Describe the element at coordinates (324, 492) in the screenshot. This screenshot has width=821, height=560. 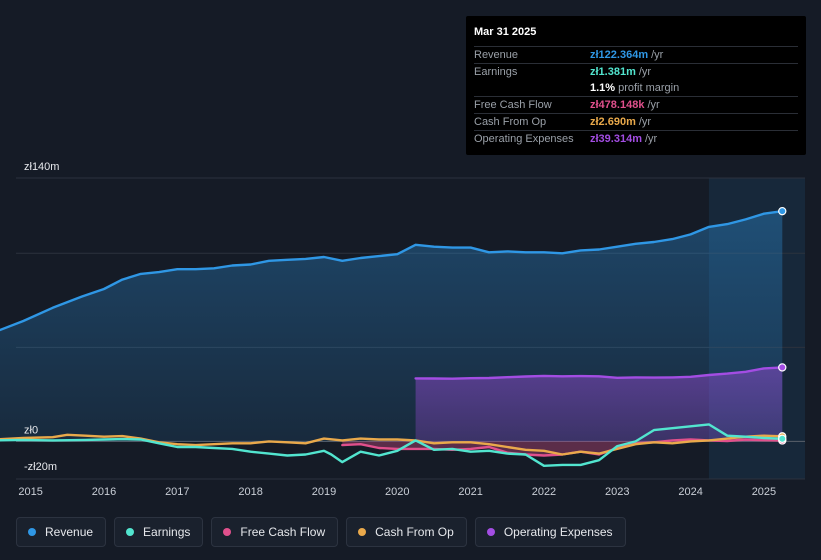
I see `x-tick-label: 2019` at that location.